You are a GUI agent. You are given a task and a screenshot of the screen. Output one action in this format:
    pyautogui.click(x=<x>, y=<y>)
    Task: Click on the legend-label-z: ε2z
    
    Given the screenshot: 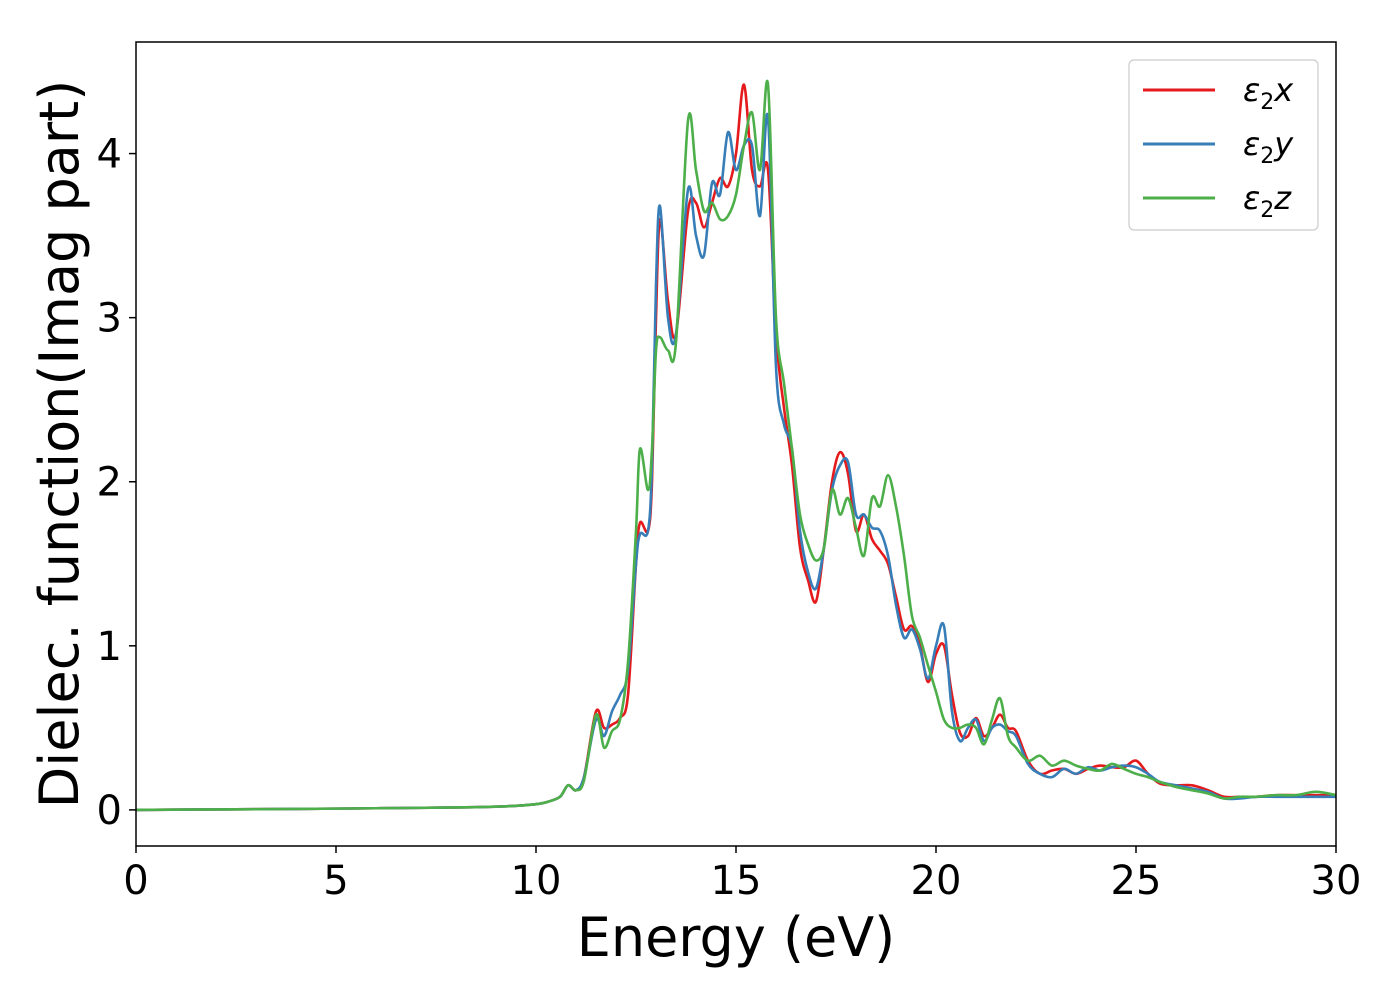 What is the action you would take?
    pyautogui.click(x=1267, y=201)
    